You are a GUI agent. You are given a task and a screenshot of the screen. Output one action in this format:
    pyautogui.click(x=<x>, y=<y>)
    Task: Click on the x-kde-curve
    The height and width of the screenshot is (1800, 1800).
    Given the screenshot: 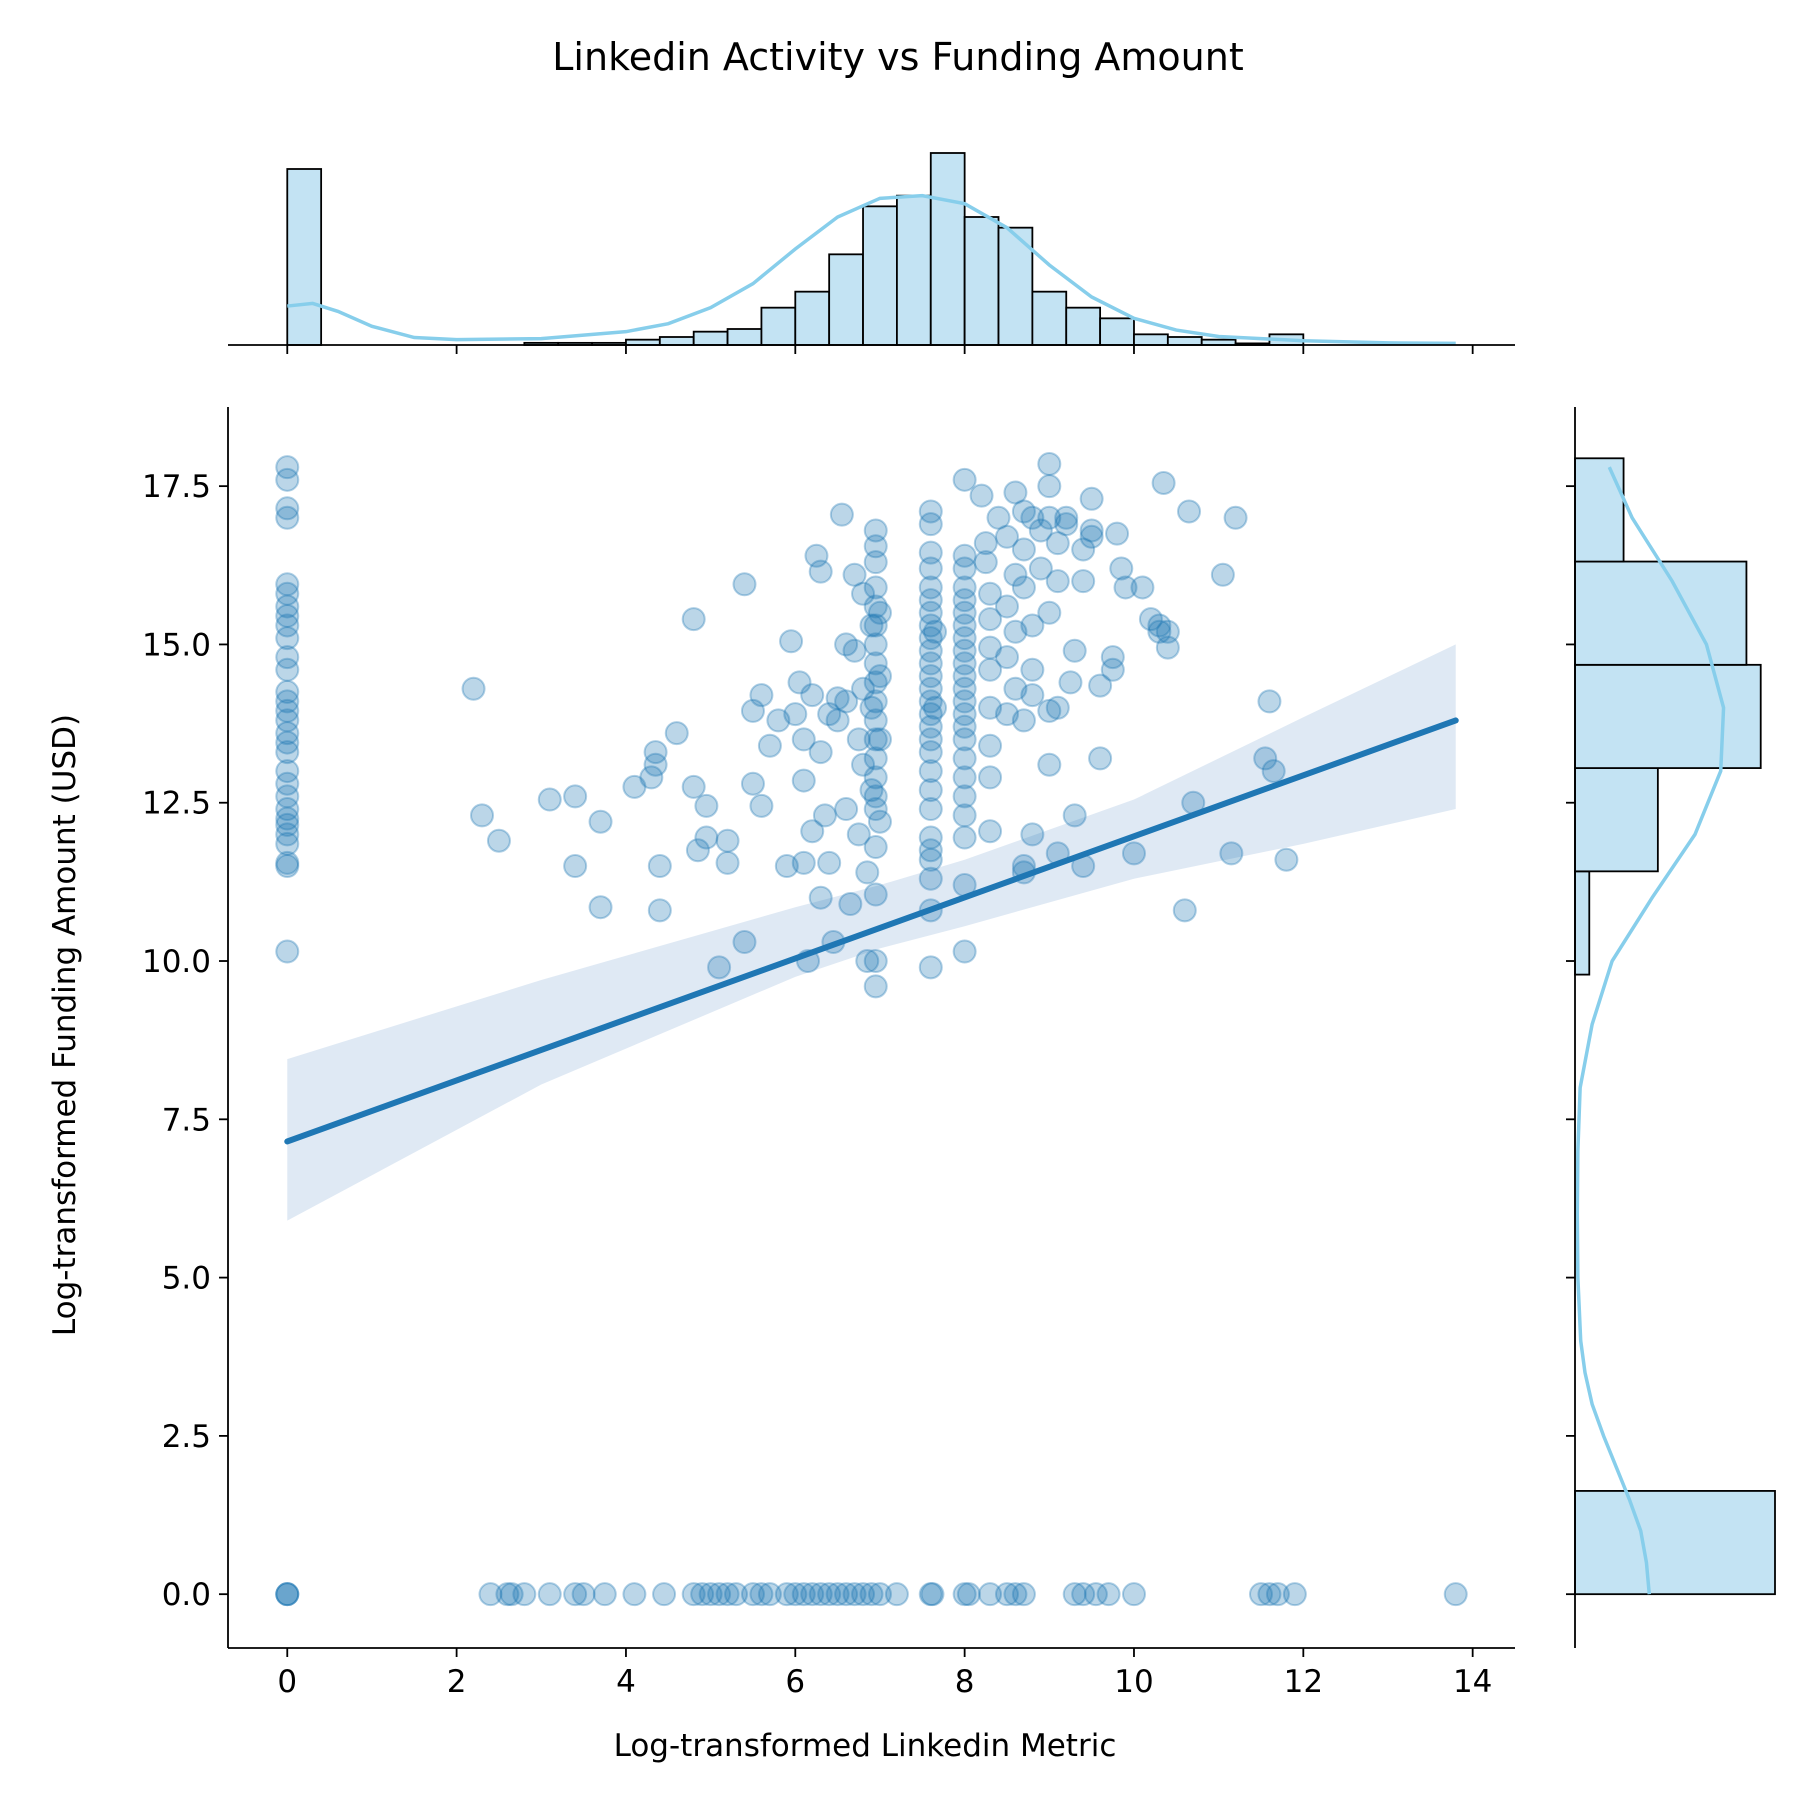 What is the action you would take?
    pyautogui.click(x=871, y=269)
    